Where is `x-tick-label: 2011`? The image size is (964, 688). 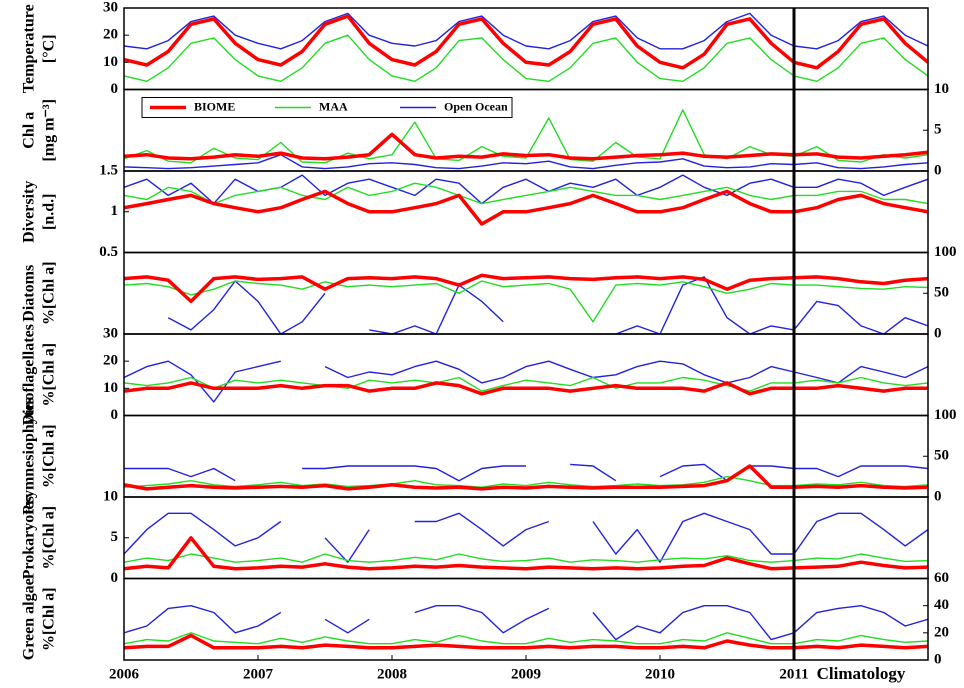
x-tick-label: 2011 is located at coordinates (793, 674).